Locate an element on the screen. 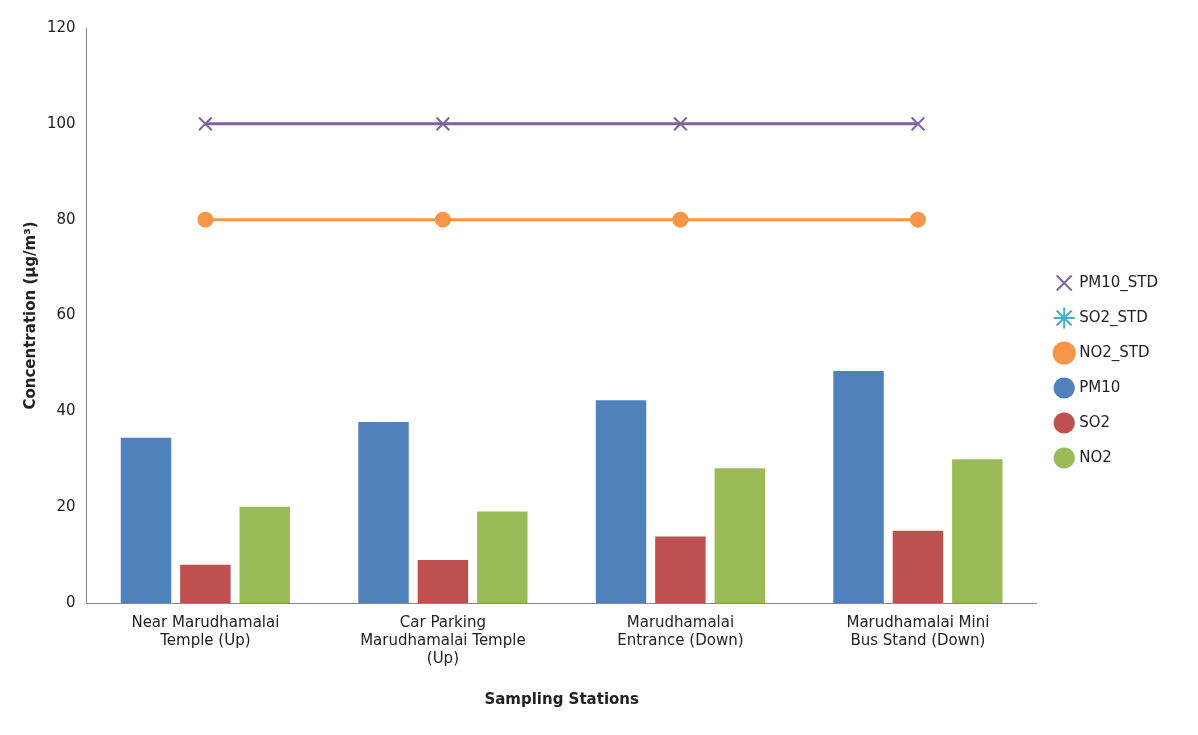  legend-label: PM10 is located at coordinates (1100, 386).